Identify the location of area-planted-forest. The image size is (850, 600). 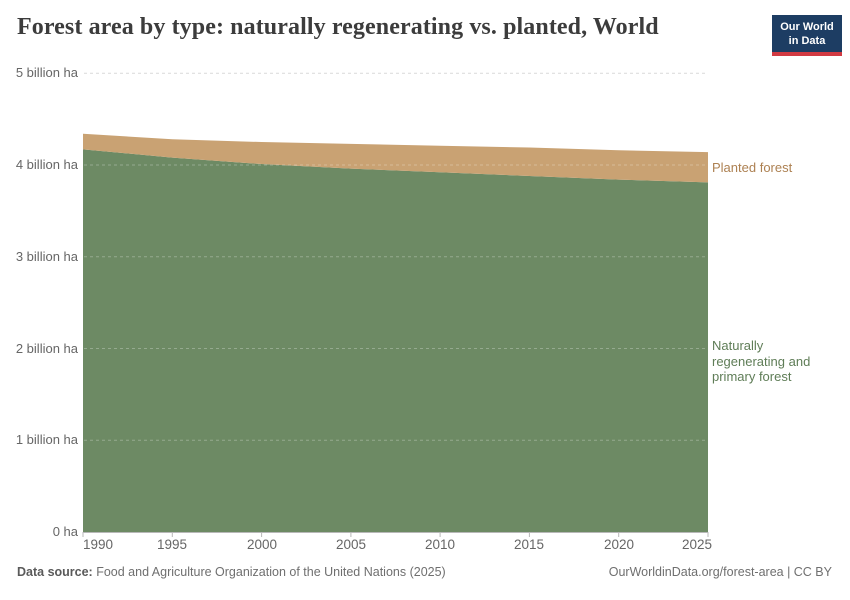
(395, 158).